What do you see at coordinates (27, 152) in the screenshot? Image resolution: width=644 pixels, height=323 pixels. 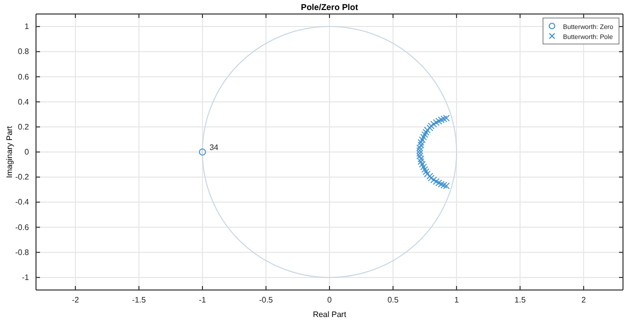 I see `y-tick-label: 0` at bounding box center [27, 152].